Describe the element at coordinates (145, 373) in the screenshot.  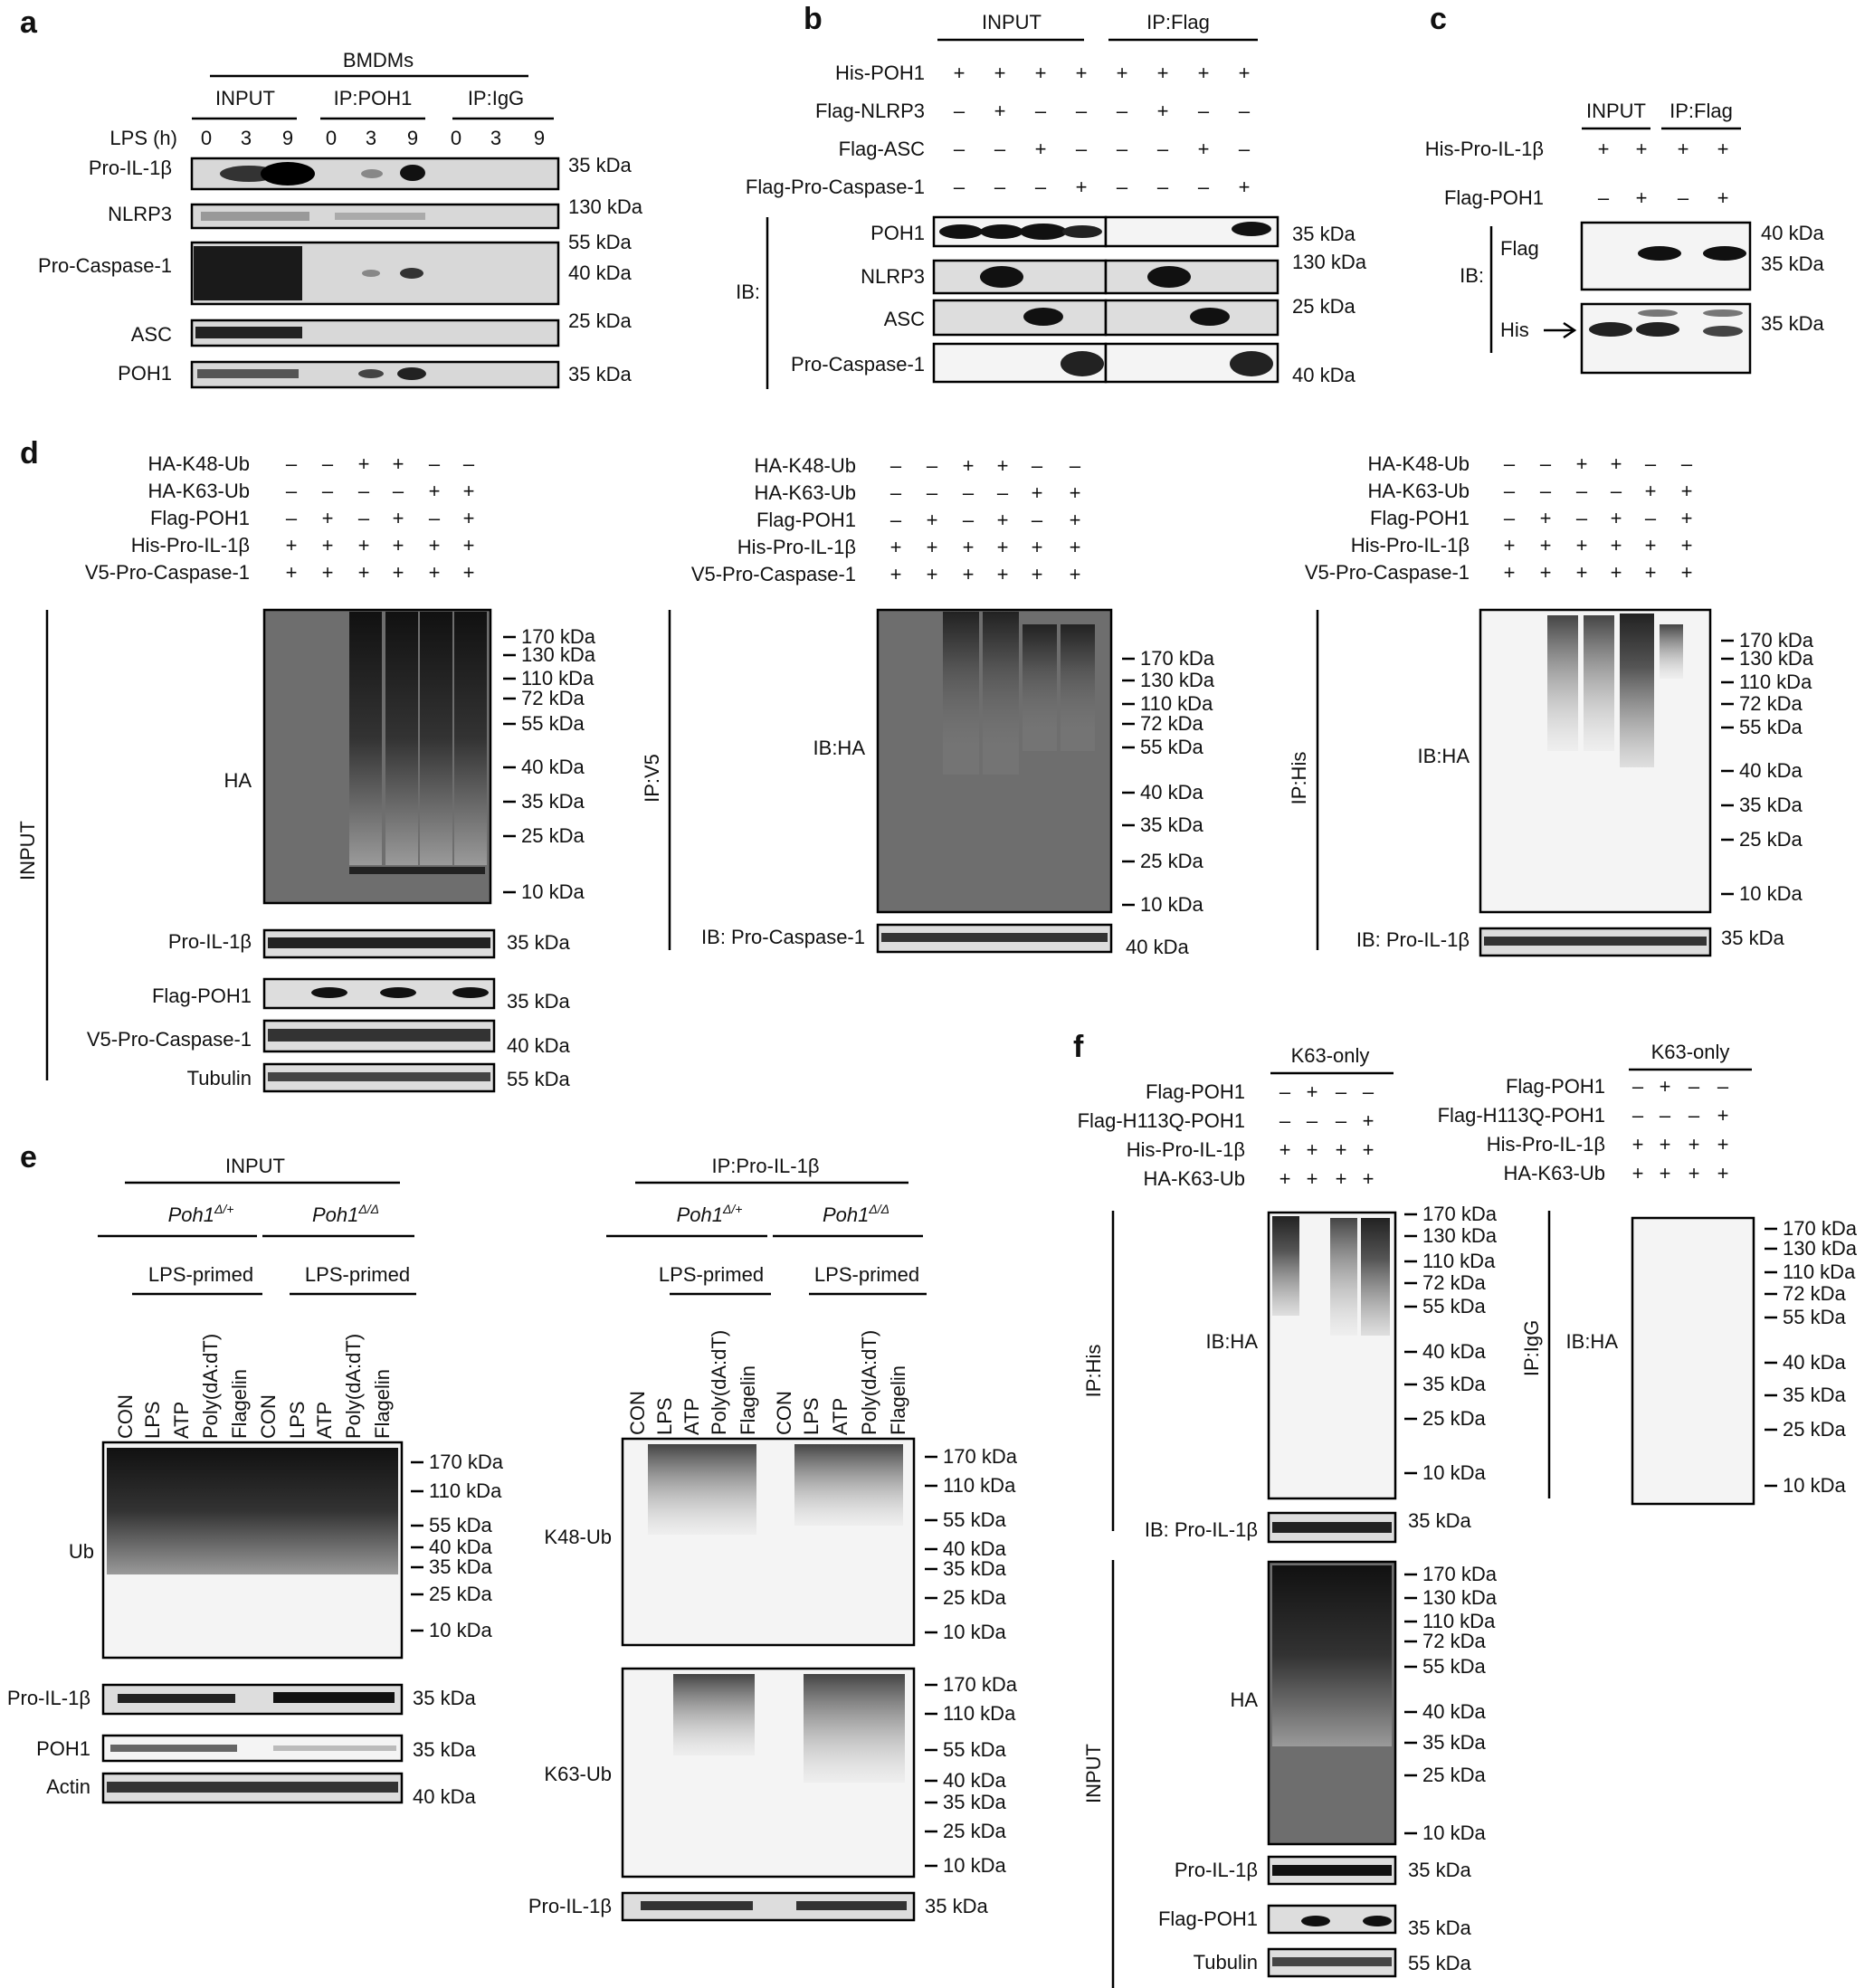
I see `a-blot-label-poh1: POH1` at that location.